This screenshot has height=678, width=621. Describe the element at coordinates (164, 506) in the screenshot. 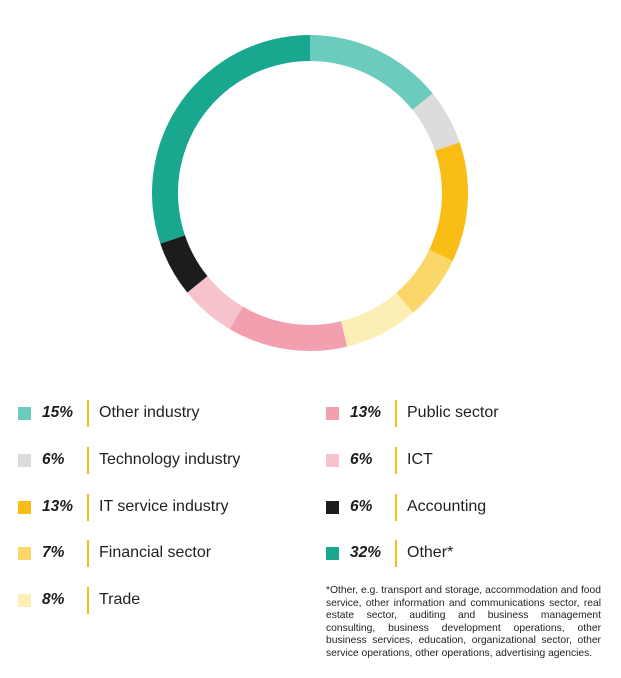

I see `legend-label: IT service industry` at that location.